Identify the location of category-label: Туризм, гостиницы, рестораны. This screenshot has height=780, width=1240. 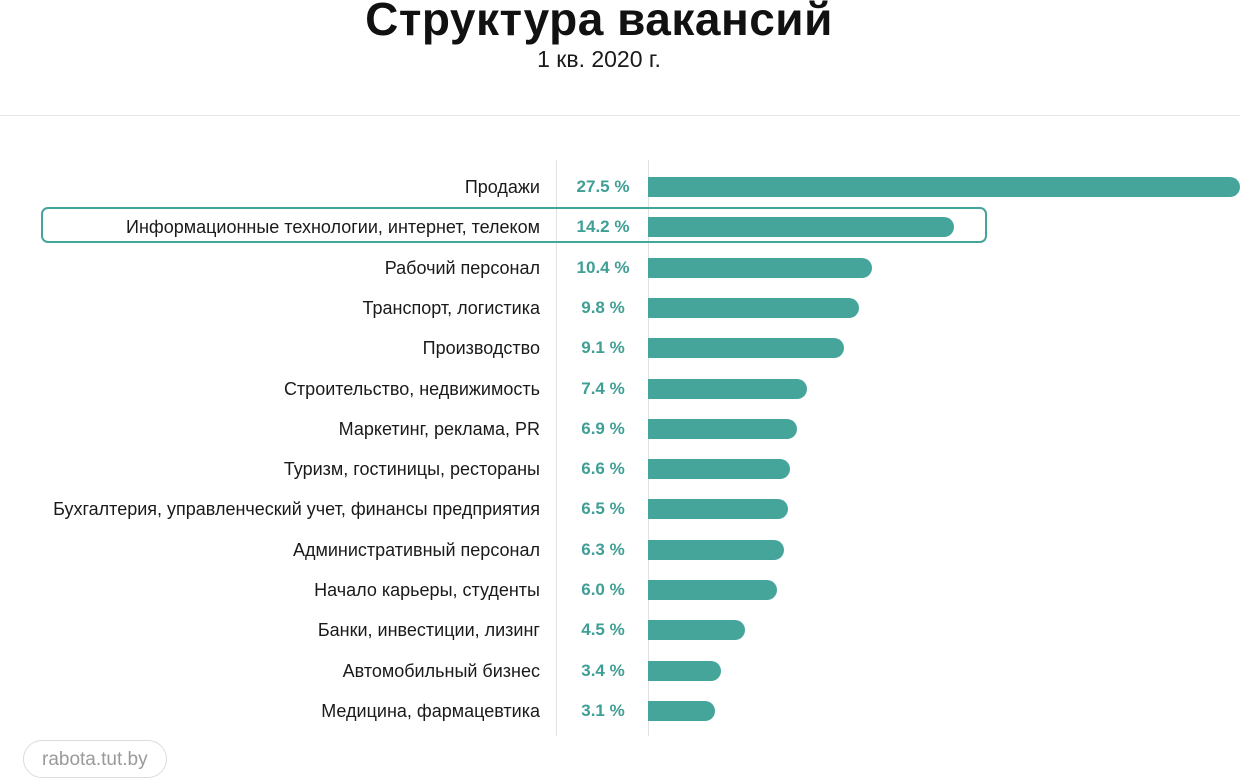
(411, 469).